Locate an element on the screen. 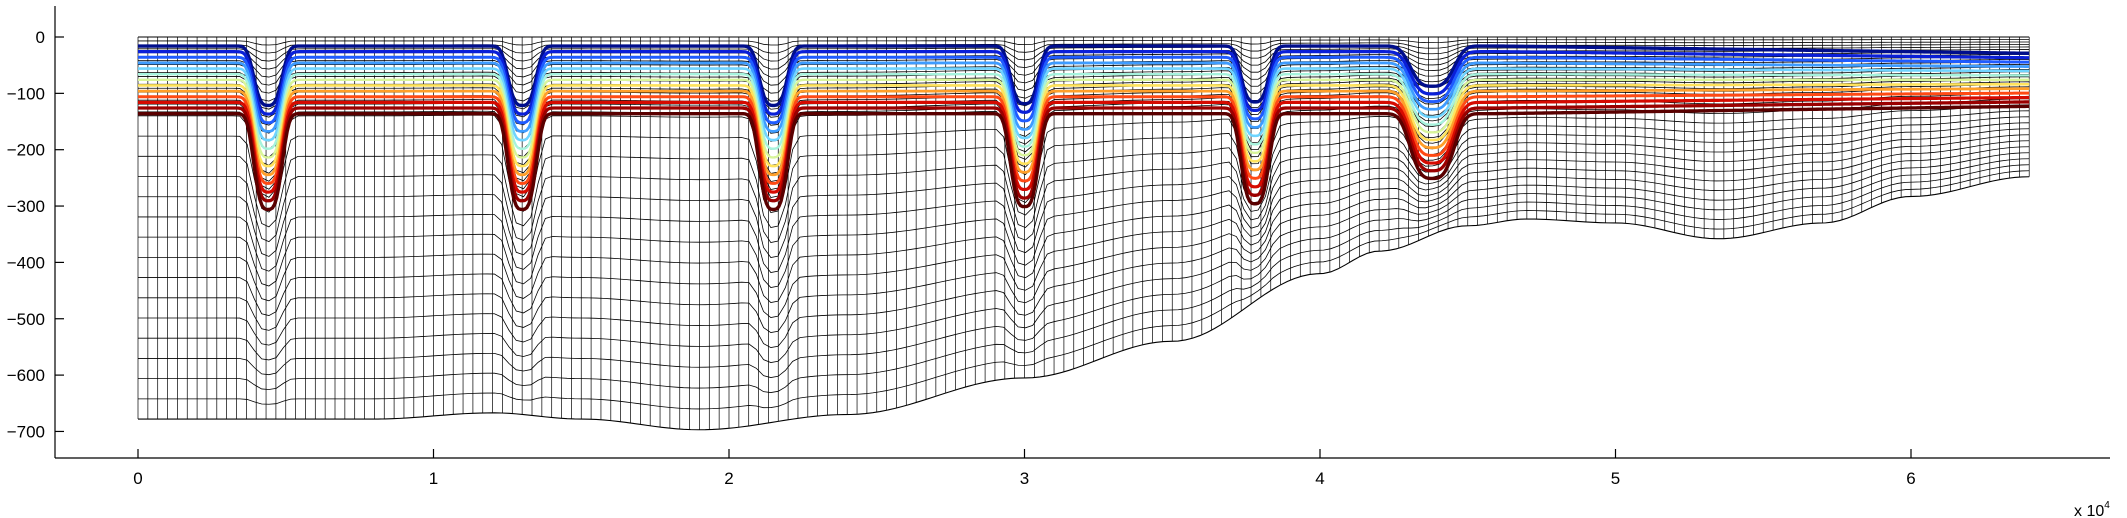  x-exponent-power: 4 is located at coordinates (2107, 505).